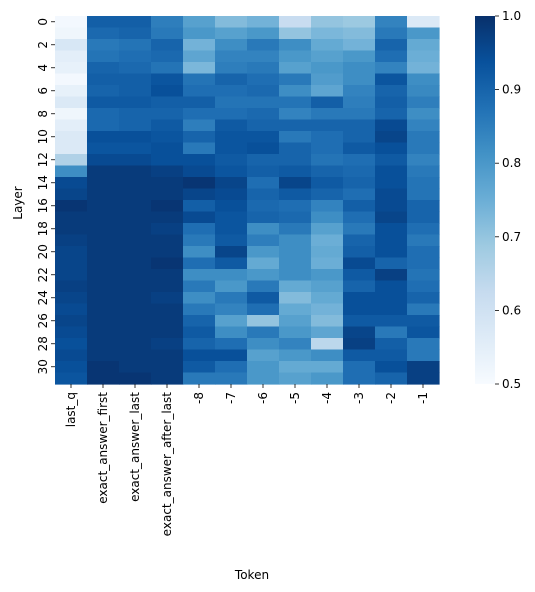 This screenshot has width=535, height=592. What do you see at coordinates (511, 310) in the screenshot?
I see `colorbar-tick-label: 0.6` at bounding box center [511, 310].